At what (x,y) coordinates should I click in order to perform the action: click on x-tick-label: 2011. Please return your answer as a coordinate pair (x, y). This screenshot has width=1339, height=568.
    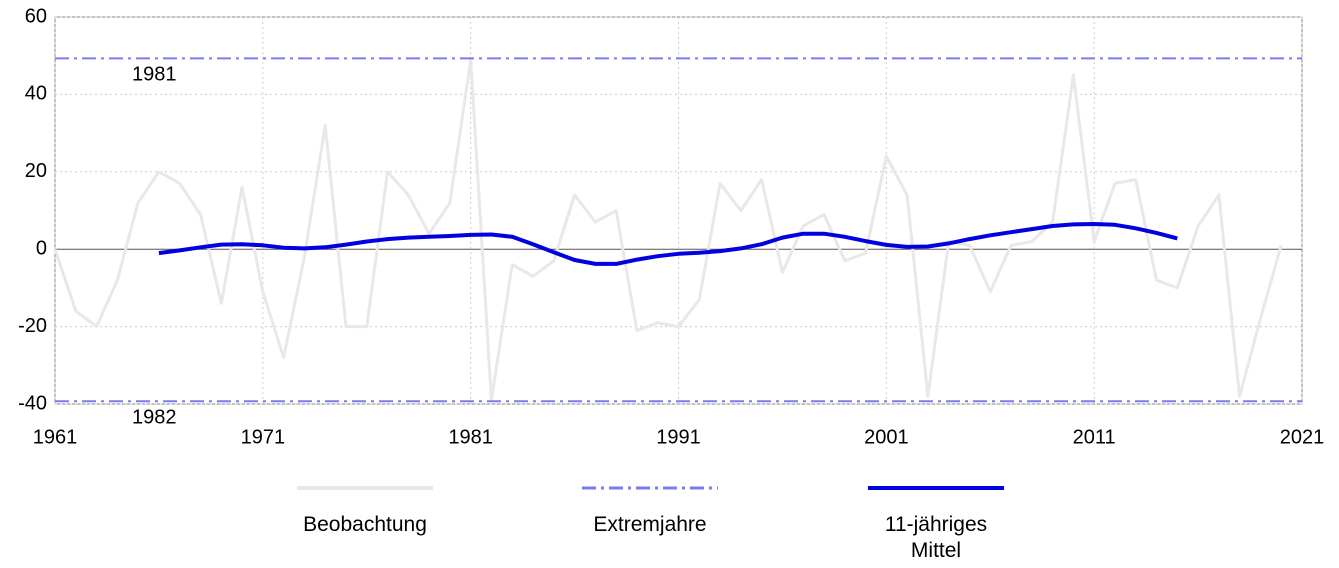
    Looking at the image, I should click on (1094, 437).